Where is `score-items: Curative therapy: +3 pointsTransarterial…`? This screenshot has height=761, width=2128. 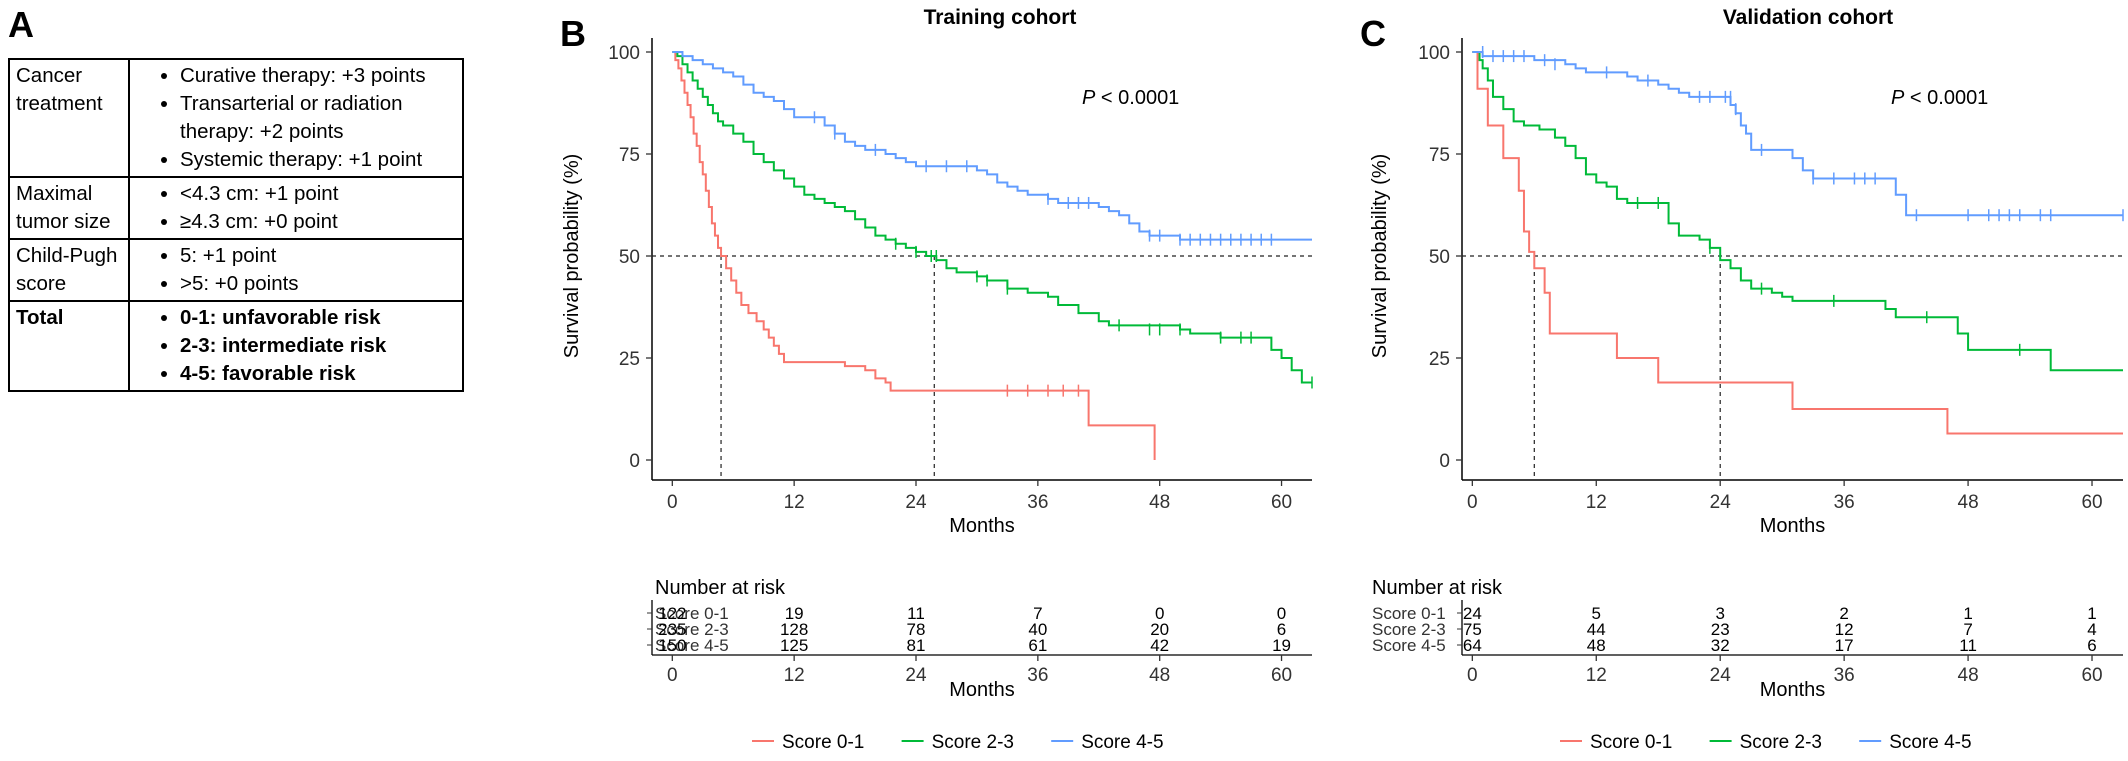
score-items: Curative therapy: +3 pointsTransarterial… is located at coordinates (296, 118).